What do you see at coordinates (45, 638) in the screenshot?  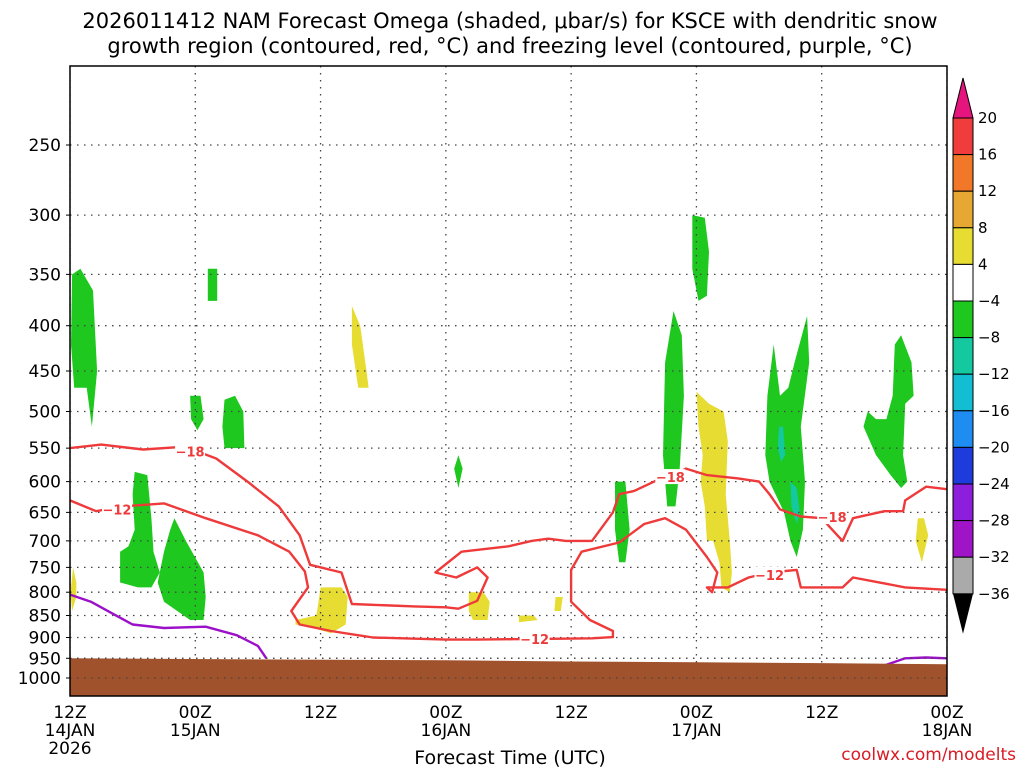 I see `y-tick-label: 900` at bounding box center [45, 638].